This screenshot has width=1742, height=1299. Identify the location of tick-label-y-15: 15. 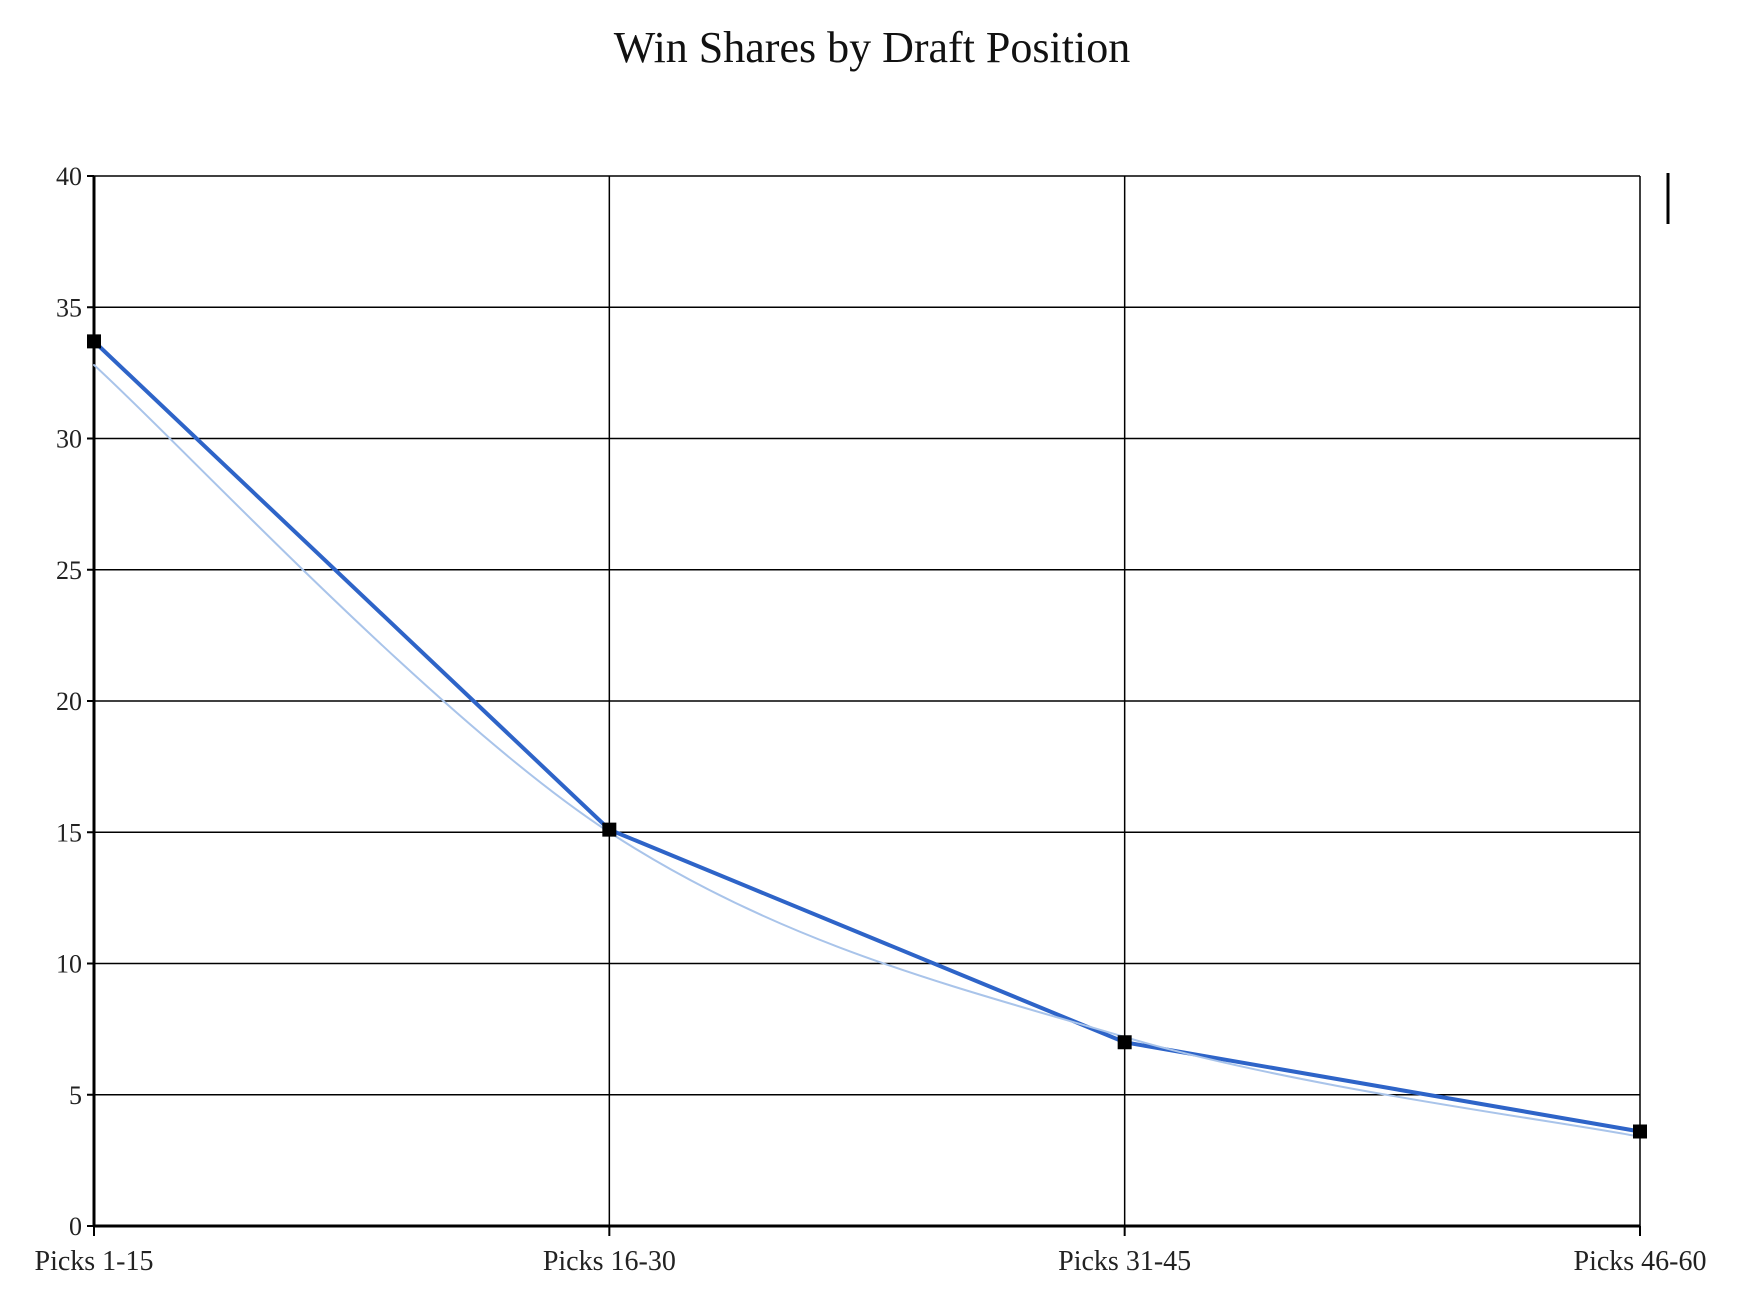
(69, 832).